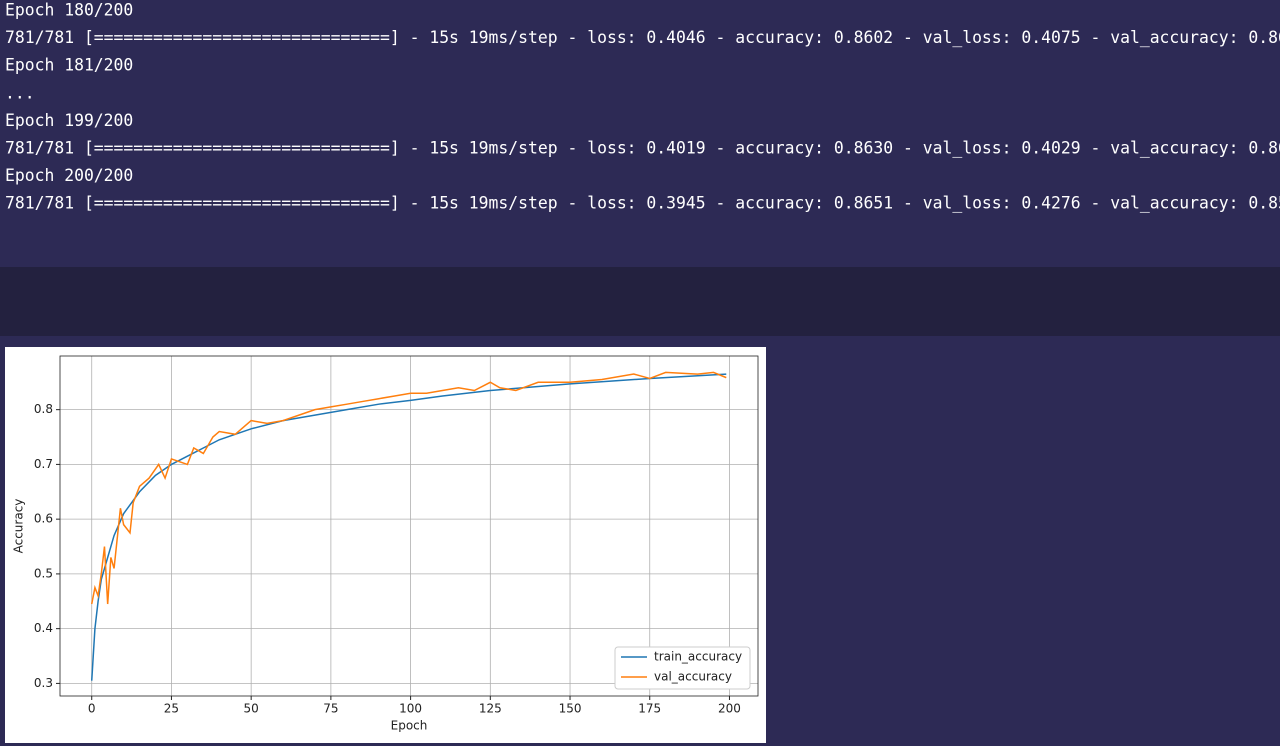  What do you see at coordinates (490, 709) in the screenshot?
I see `x-tick-label: 125` at bounding box center [490, 709].